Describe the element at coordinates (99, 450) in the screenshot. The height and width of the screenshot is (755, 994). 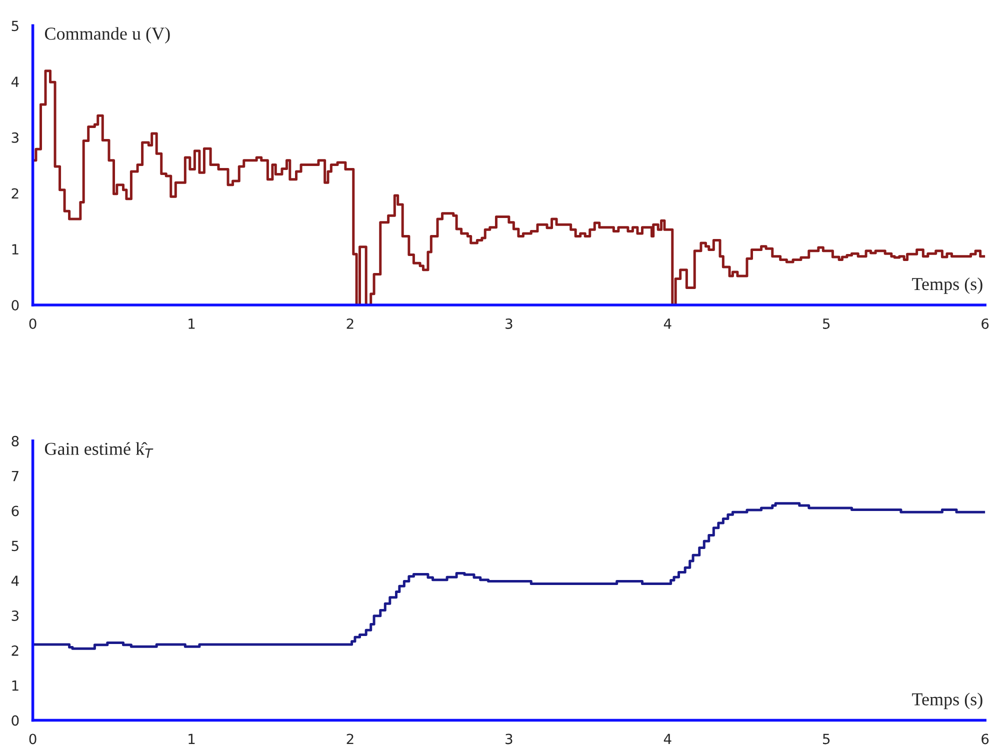
I see `y-axis-title: Gain estimé k̂$_{T}$` at that location.